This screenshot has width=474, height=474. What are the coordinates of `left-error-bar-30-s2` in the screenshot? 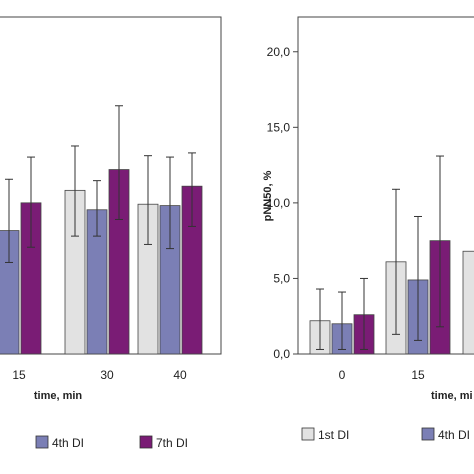 It's located at (119, 162).